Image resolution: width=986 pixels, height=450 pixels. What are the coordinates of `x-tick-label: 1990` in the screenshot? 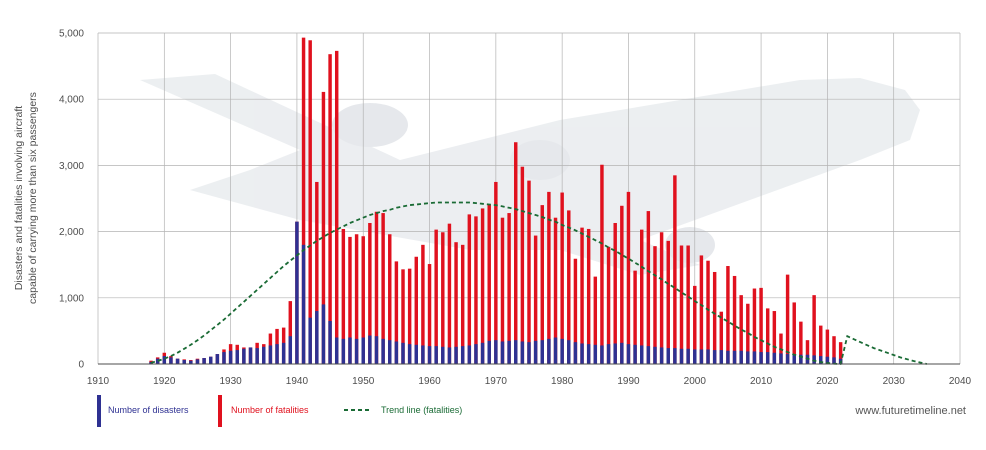 It's located at (628, 381).